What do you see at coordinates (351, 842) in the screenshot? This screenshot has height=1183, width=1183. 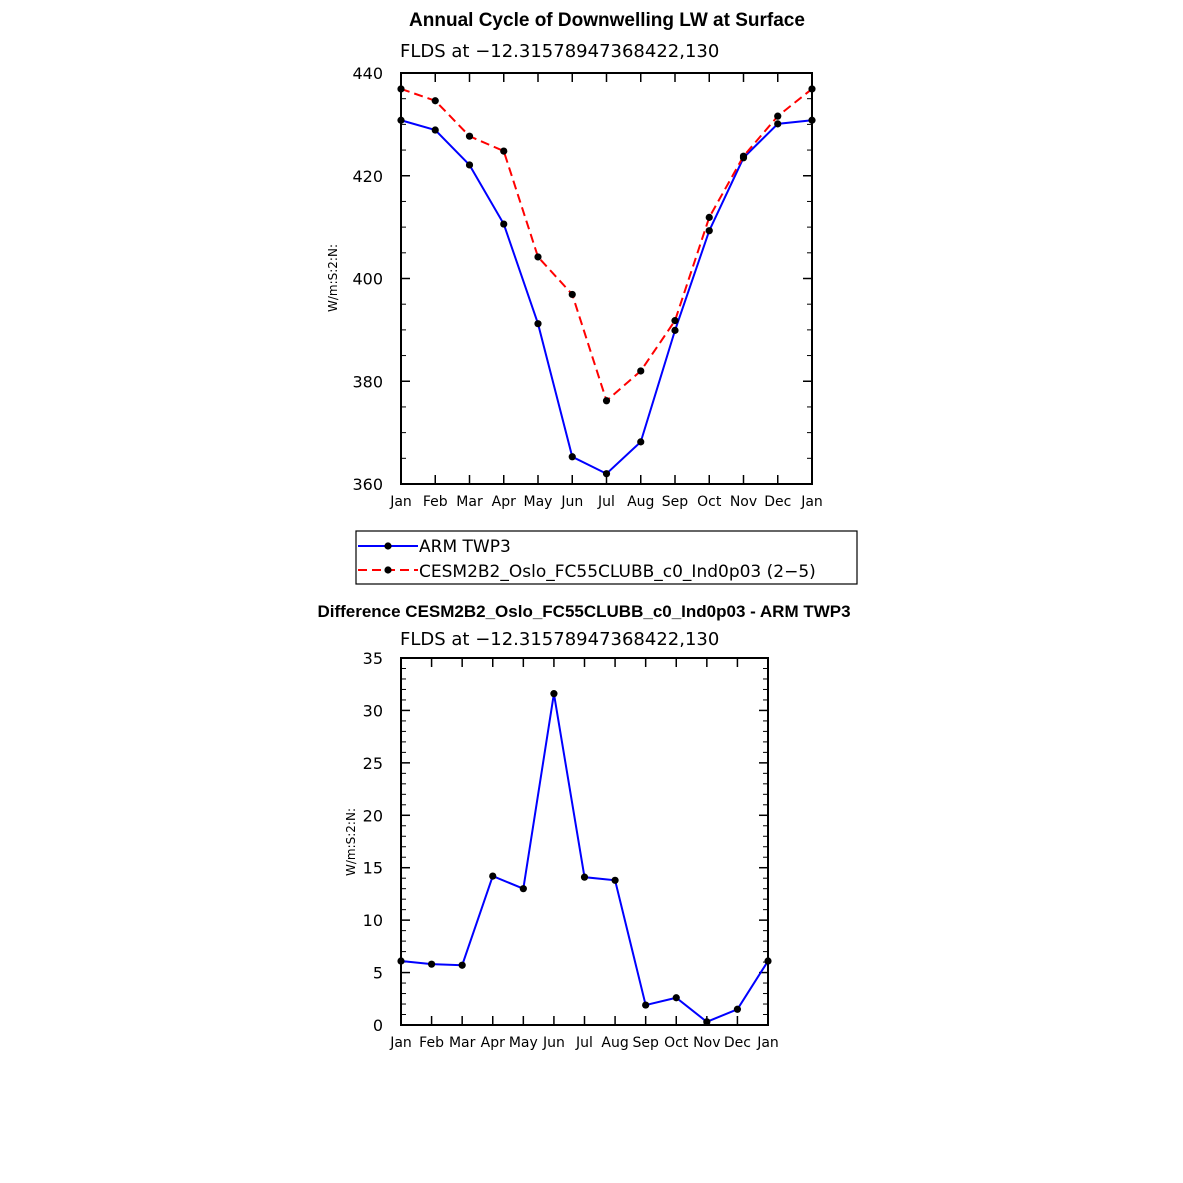 I see `bottom-y-axis-label: W/m:S:2:N:` at bounding box center [351, 842].